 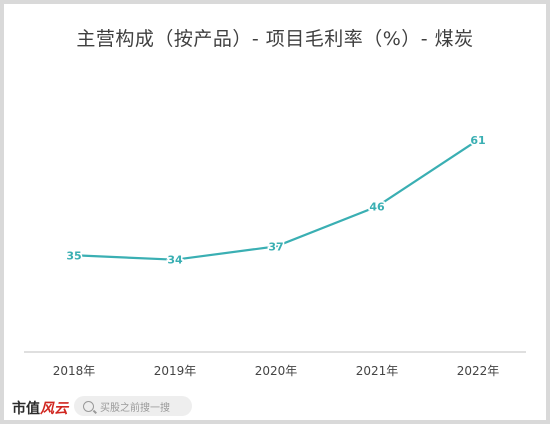 What do you see at coordinates (478, 371) in the screenshot?
I see `x-tick-label: 2022年` at bounding box center [478, 371].